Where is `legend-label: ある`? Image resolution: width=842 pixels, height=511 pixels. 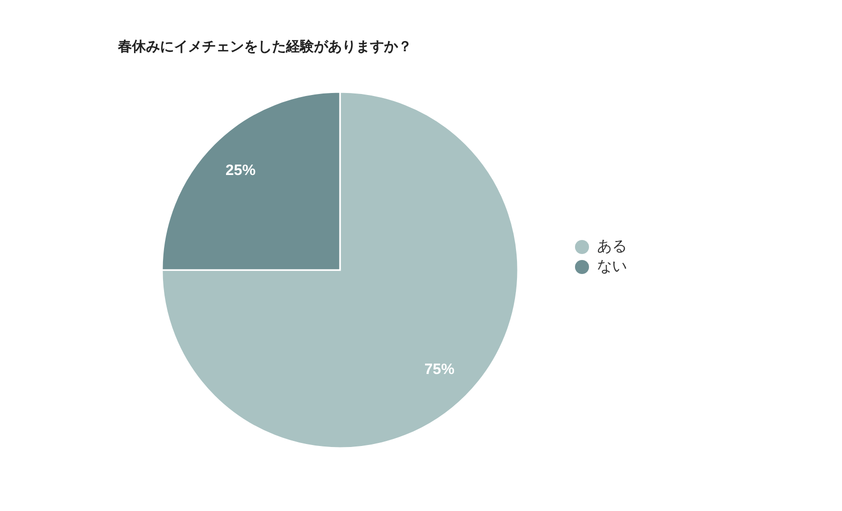
legend-label: ある is located at coordinates (612, 246).